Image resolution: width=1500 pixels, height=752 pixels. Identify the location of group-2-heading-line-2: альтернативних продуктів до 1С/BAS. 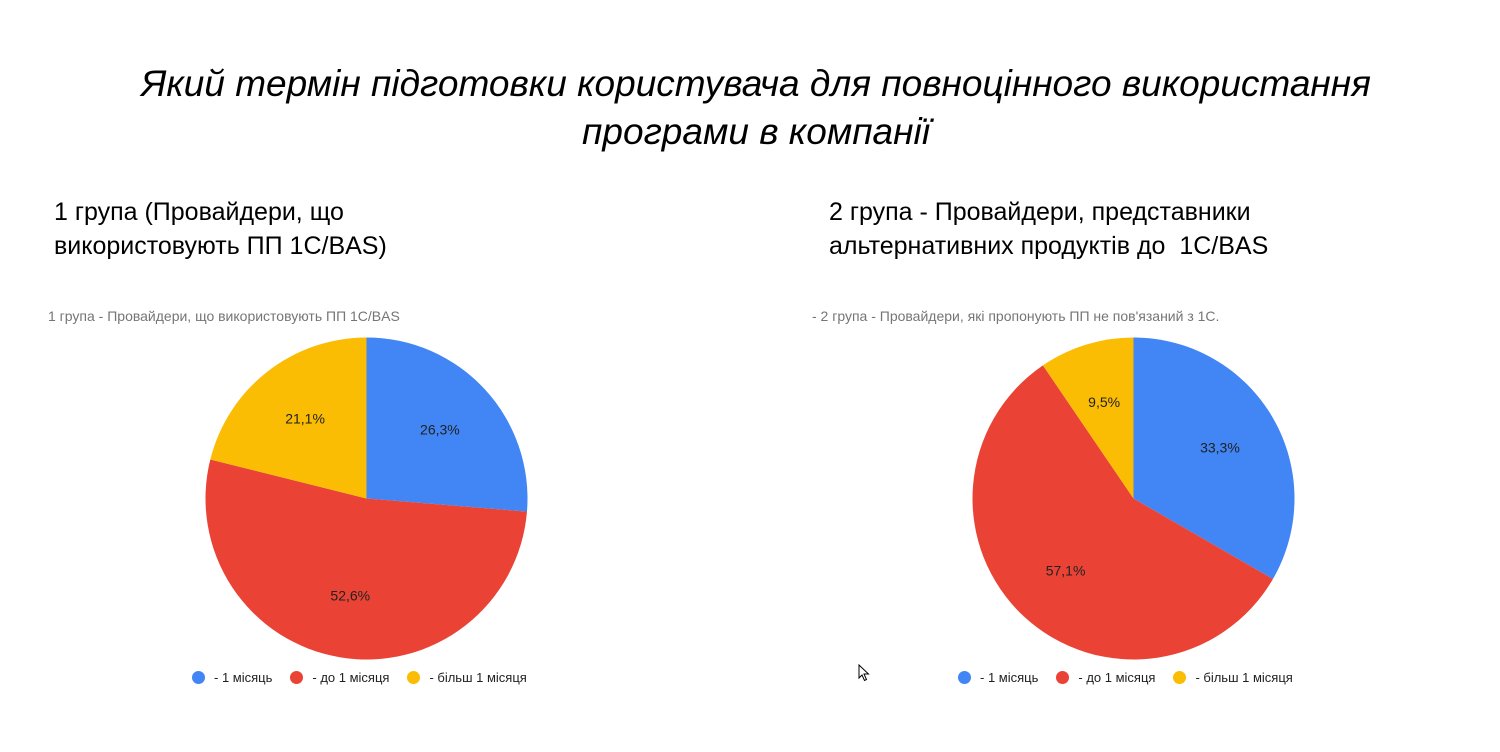
(1049, 246).